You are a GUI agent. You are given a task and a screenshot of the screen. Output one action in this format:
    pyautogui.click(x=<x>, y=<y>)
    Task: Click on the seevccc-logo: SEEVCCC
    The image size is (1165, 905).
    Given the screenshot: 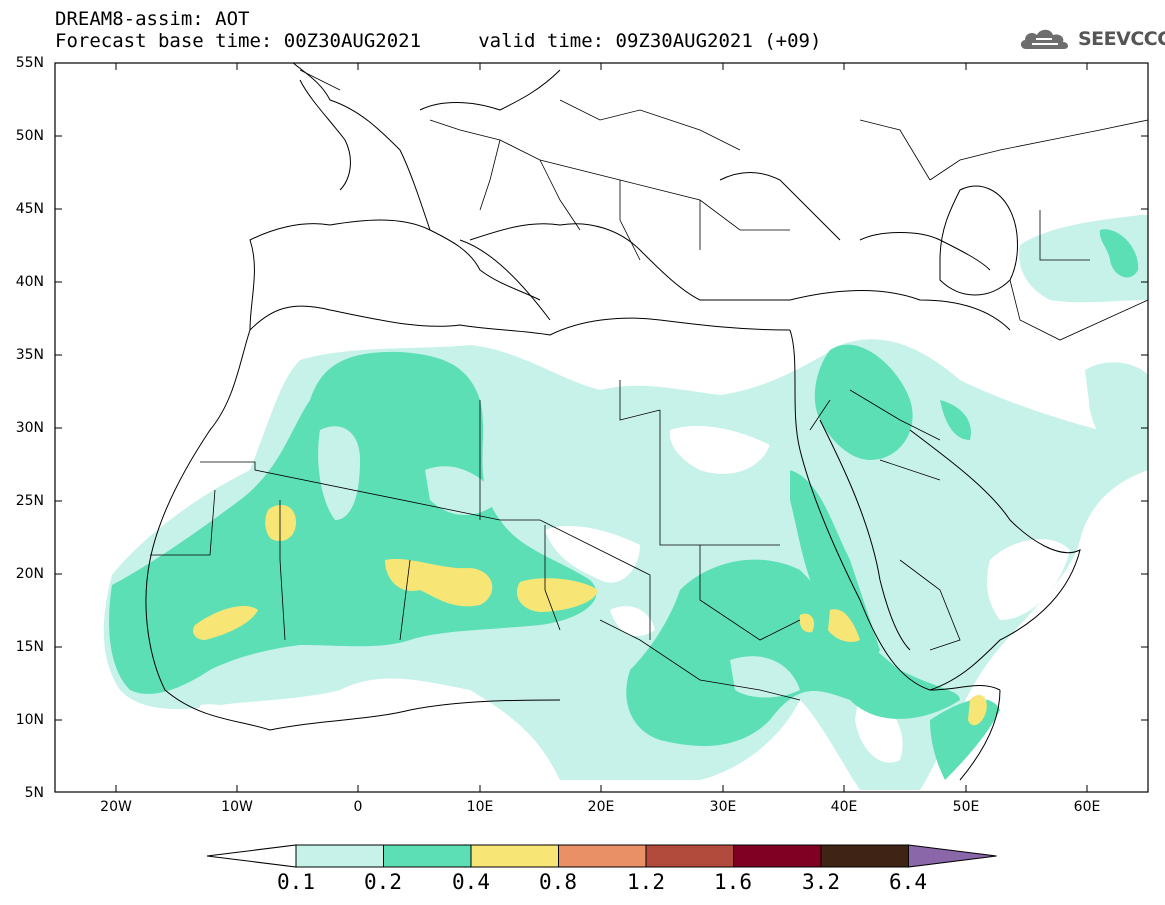 What is the action you would take?
    pyautogui.click(x=1091, y=39)
    